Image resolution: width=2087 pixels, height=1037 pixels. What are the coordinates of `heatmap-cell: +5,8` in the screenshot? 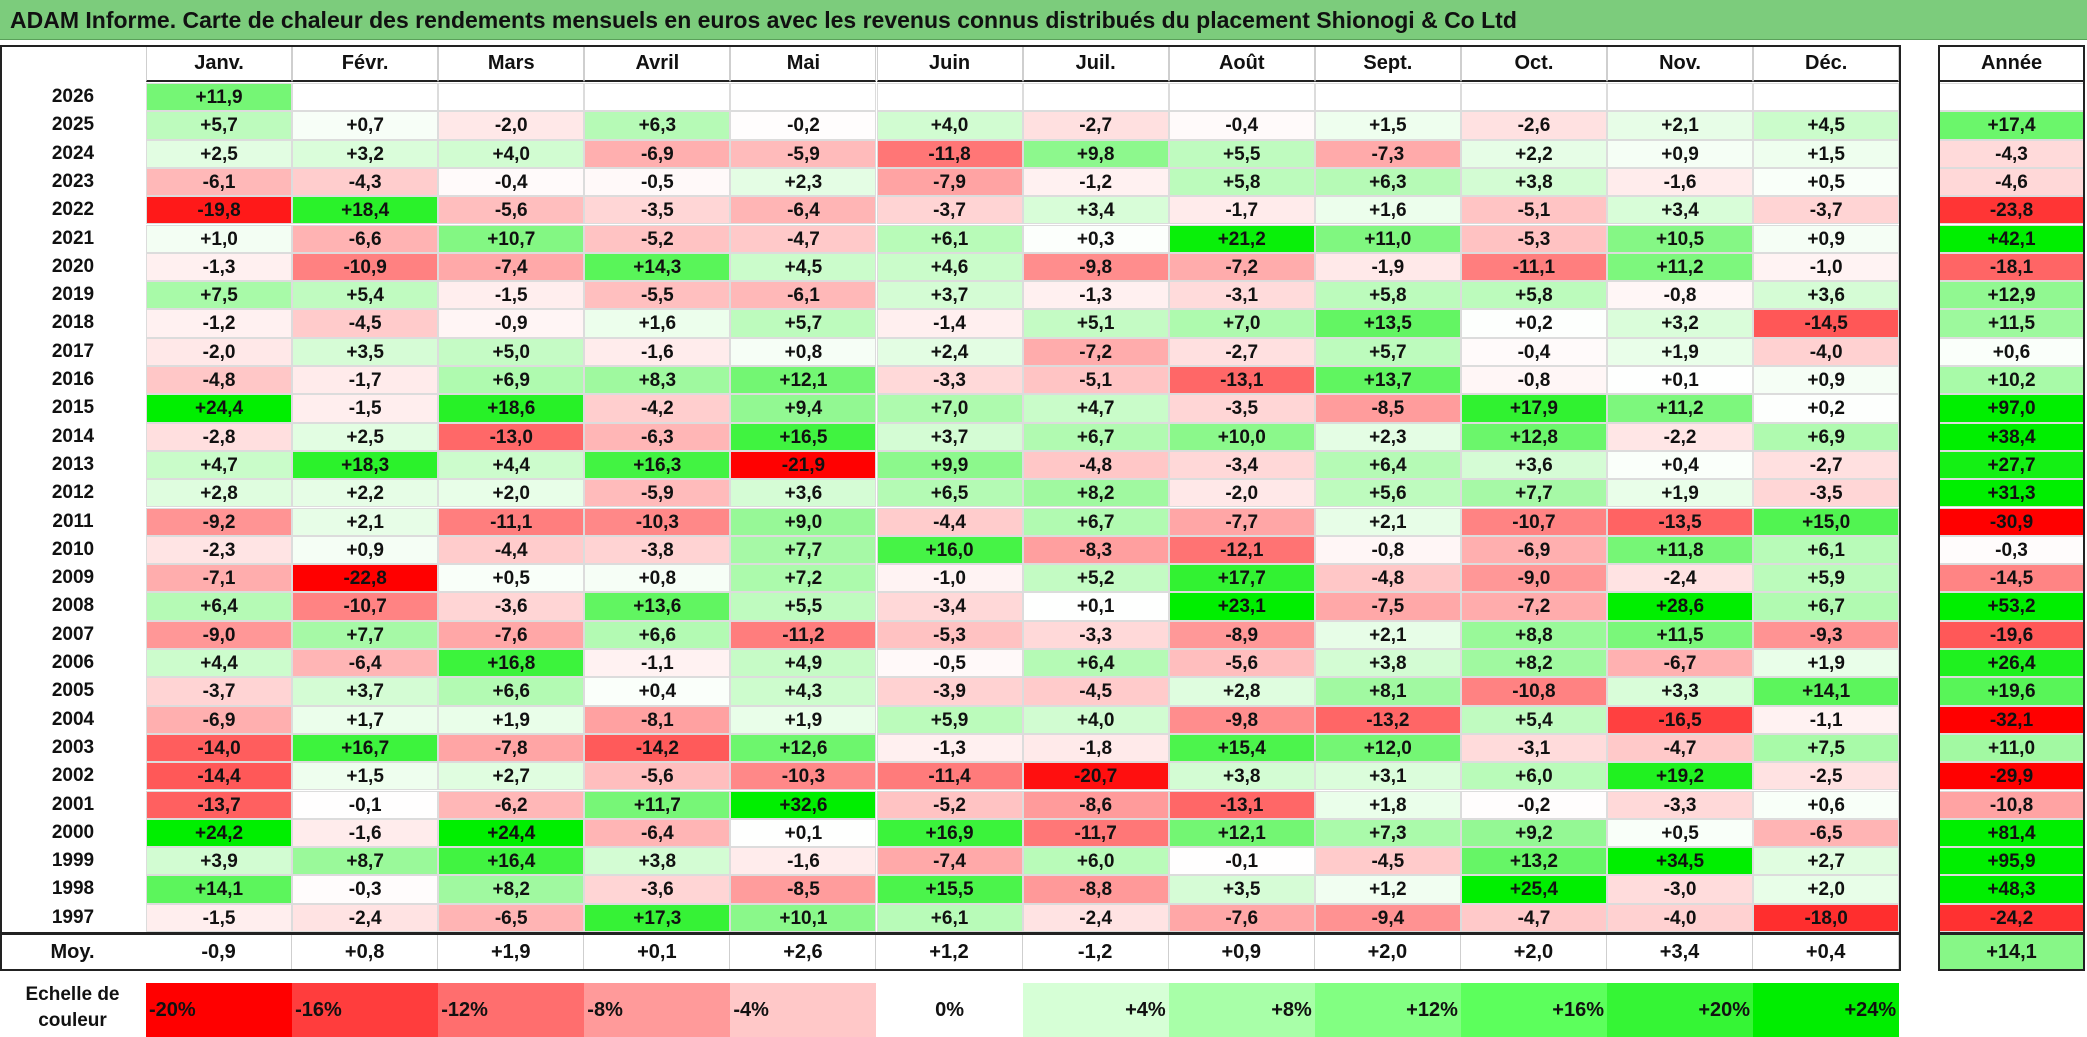 It's located at (1533, 295).